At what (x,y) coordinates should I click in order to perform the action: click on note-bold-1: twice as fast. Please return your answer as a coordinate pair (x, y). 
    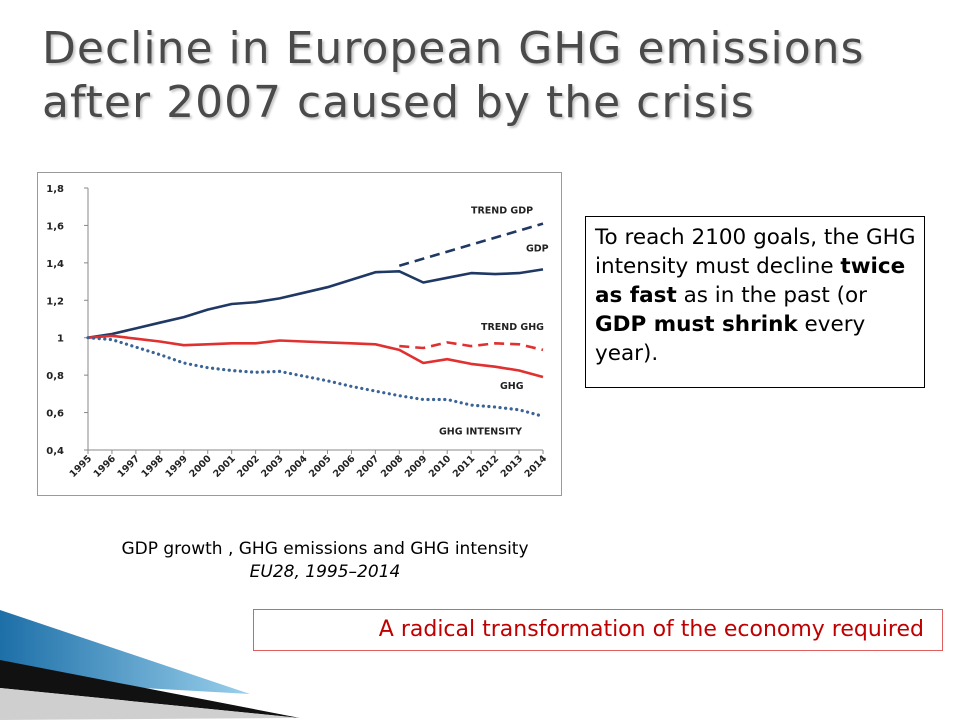
    Looking at the image, I should click on (750, 281).